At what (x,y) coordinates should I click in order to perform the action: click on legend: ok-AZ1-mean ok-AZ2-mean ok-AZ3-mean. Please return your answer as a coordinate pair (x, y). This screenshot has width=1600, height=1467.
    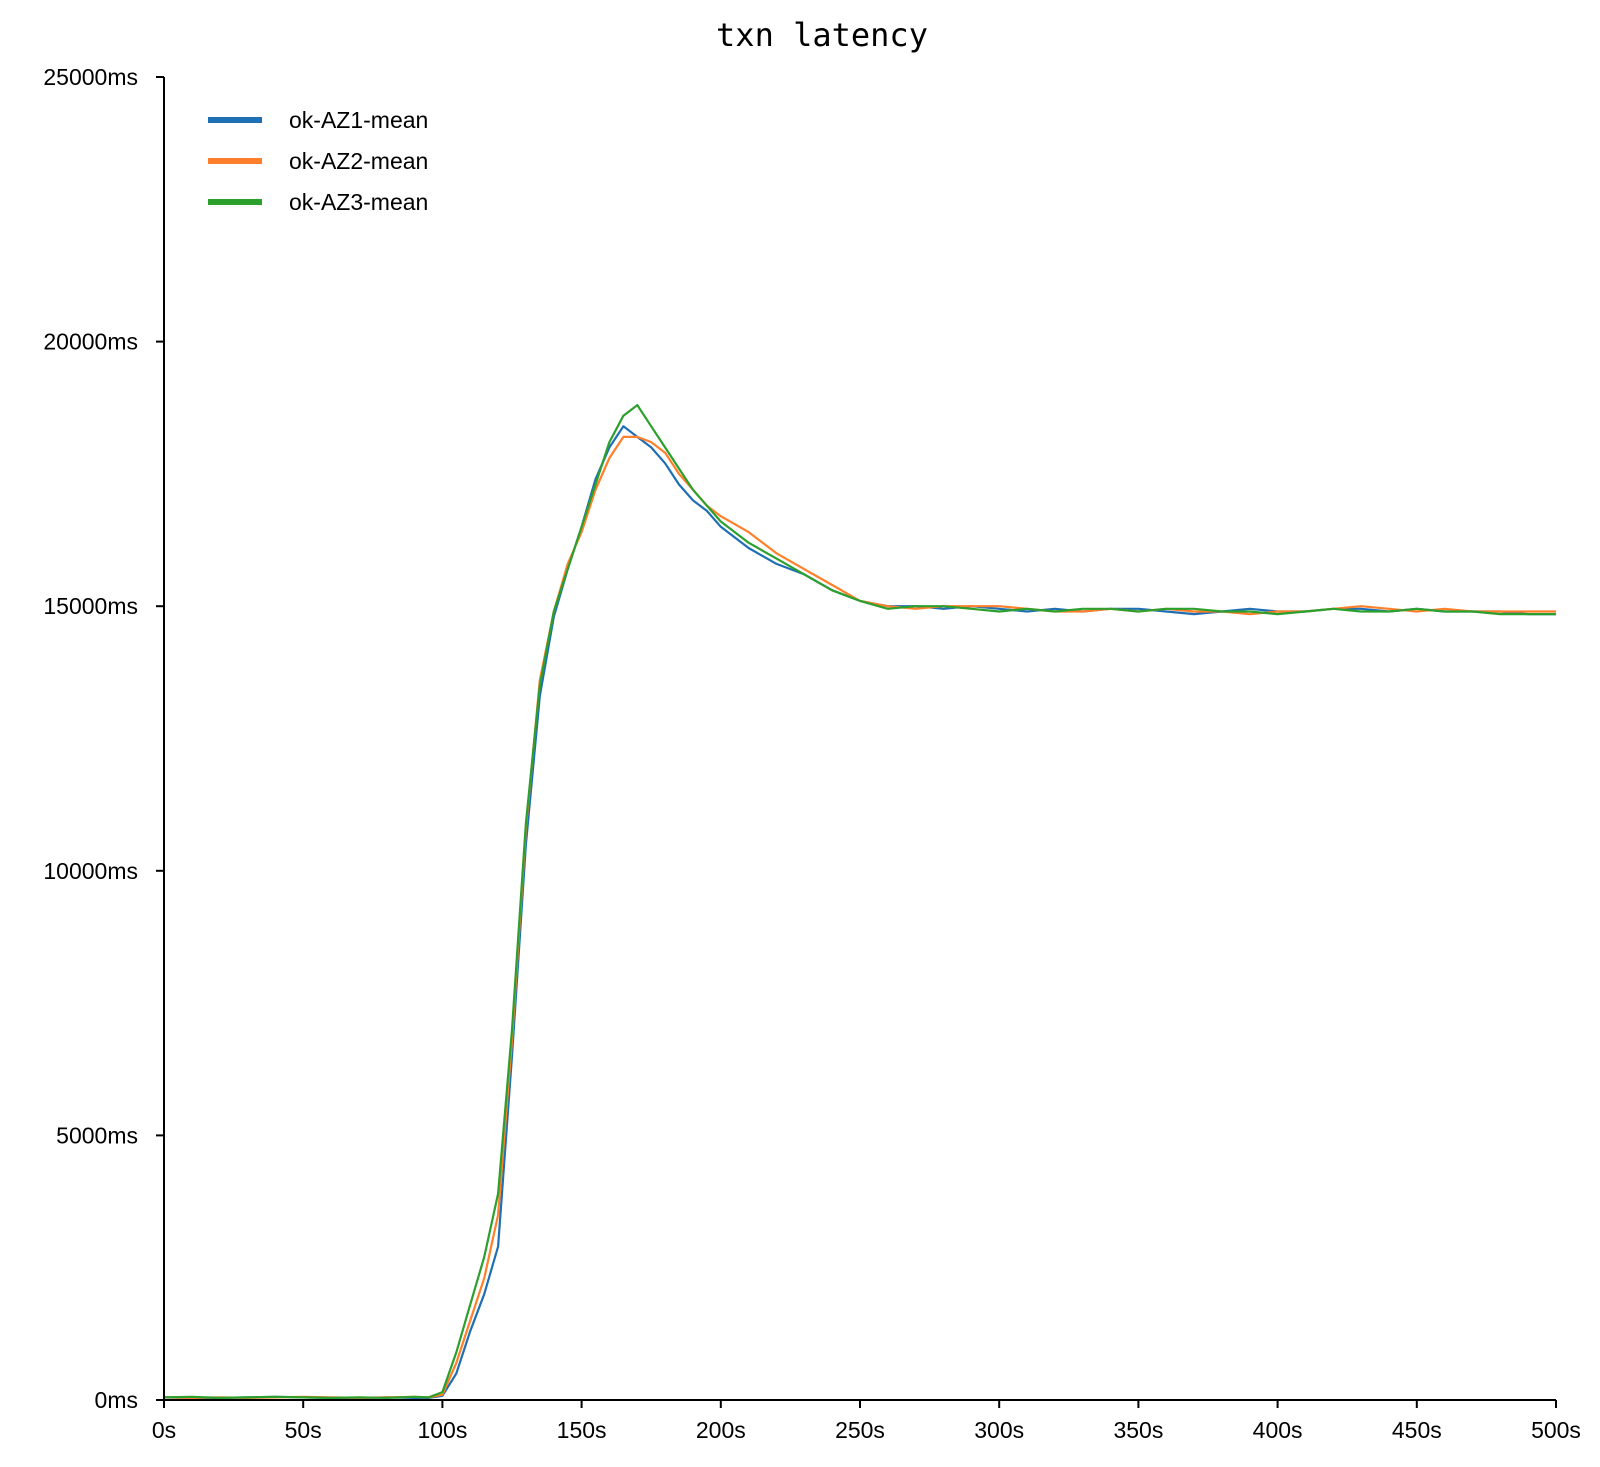
    Looking at the image, I should click on (318, 161).